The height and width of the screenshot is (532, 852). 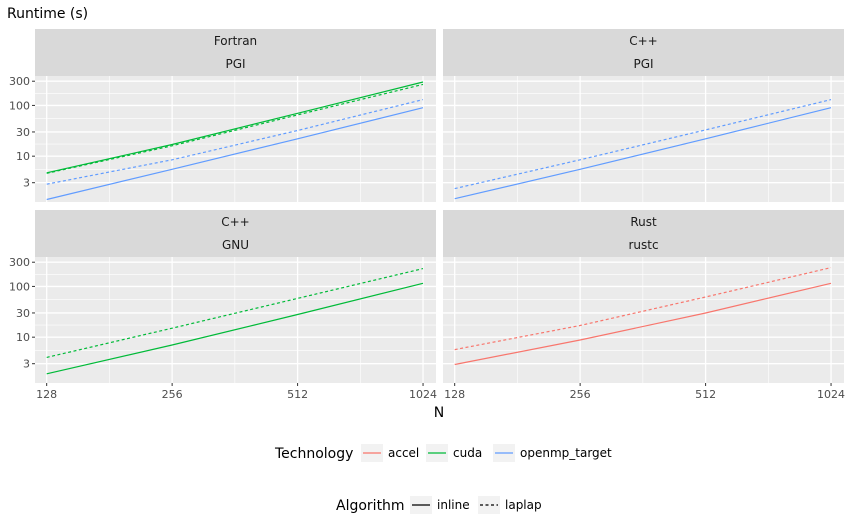 I want to click on legend-algorithm: Algorithm inline laplap, so click(x=439, y=505).